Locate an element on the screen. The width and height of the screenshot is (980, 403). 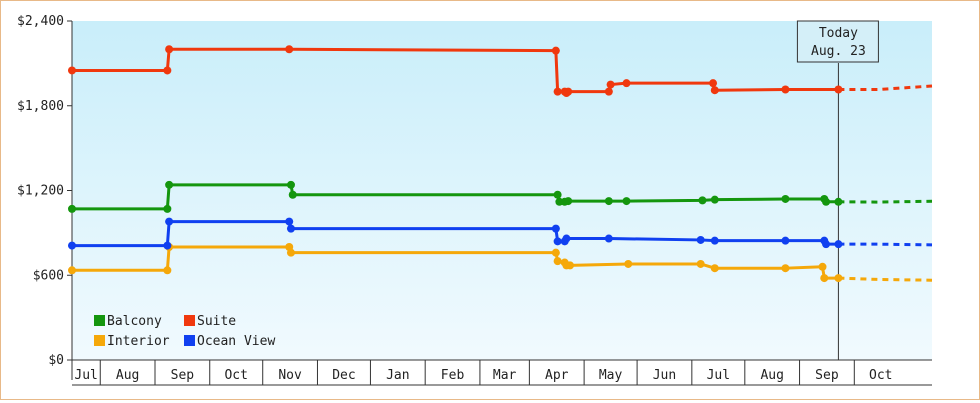
ocean-view-projection is located at coordinates (885, 244).